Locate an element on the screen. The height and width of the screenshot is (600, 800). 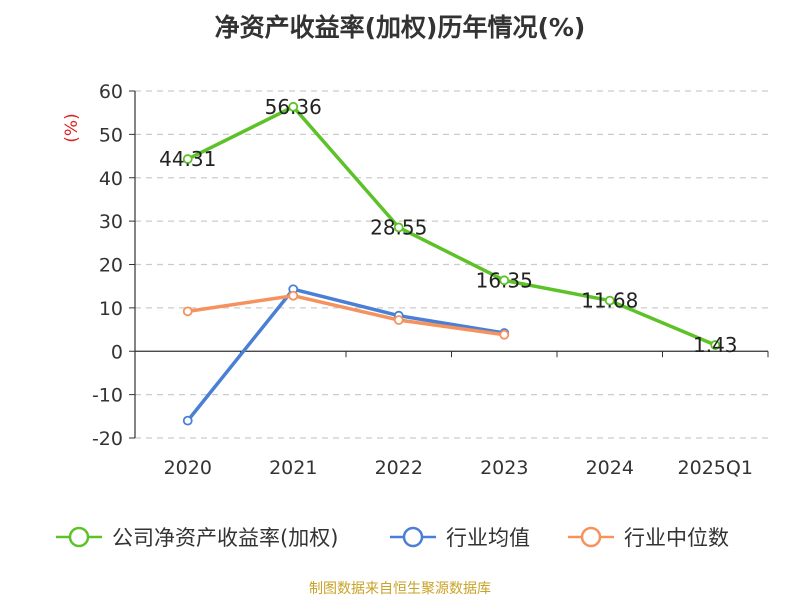
x-tick-label-4: 2024 is located at coordinates (610, 468).